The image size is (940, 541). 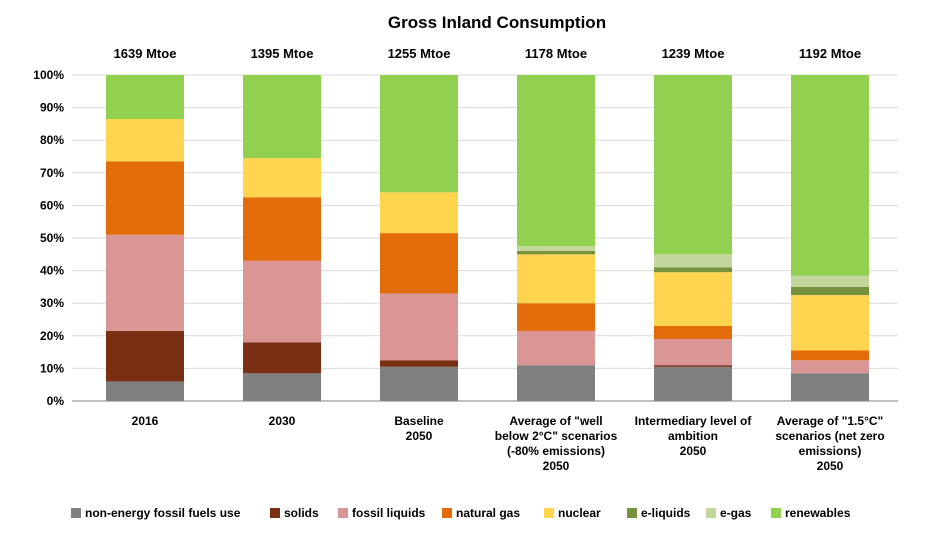 What do you see at coordinates (694, 436) in the screenshot?
I see `x-category-label: Intermediary level of ambition 2050` at bounding box center [694, 436].